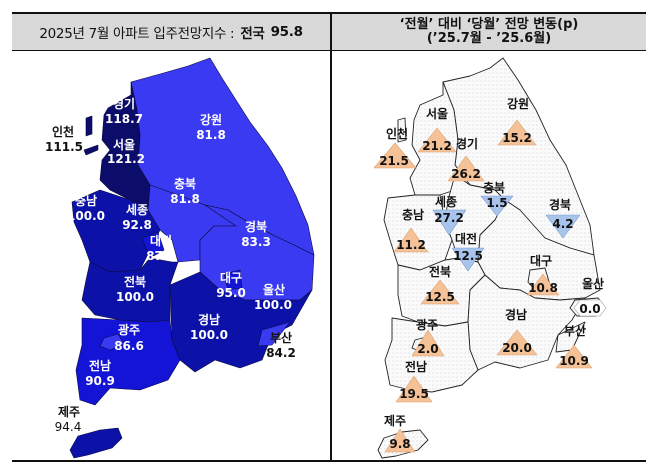 This screenshot has height=473, width=658. I want to click on up-triangle-seoul, so click(437, 140).